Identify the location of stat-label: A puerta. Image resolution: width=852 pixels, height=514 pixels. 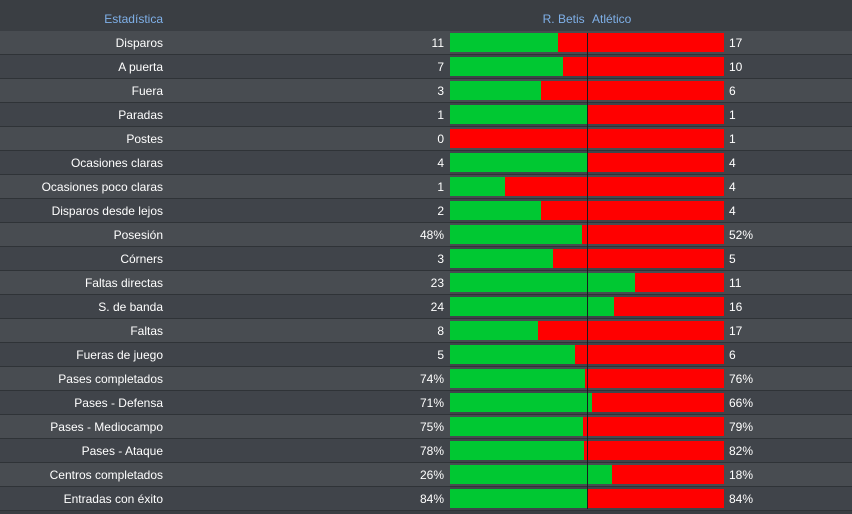
(140, 67).